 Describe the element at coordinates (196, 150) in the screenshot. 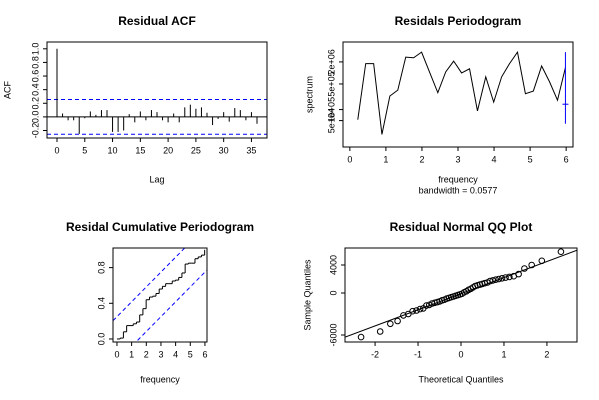

I see `x-tick-label: 25` at that location.